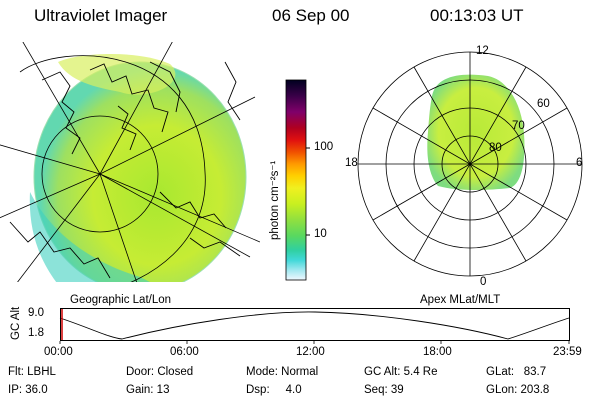 The image size is (600, 400). What do you see at coordinates (460, 300) in the screenshot?
I see `right-panel-label: Apex MLat/MLT` at bounding box center [460, 300].